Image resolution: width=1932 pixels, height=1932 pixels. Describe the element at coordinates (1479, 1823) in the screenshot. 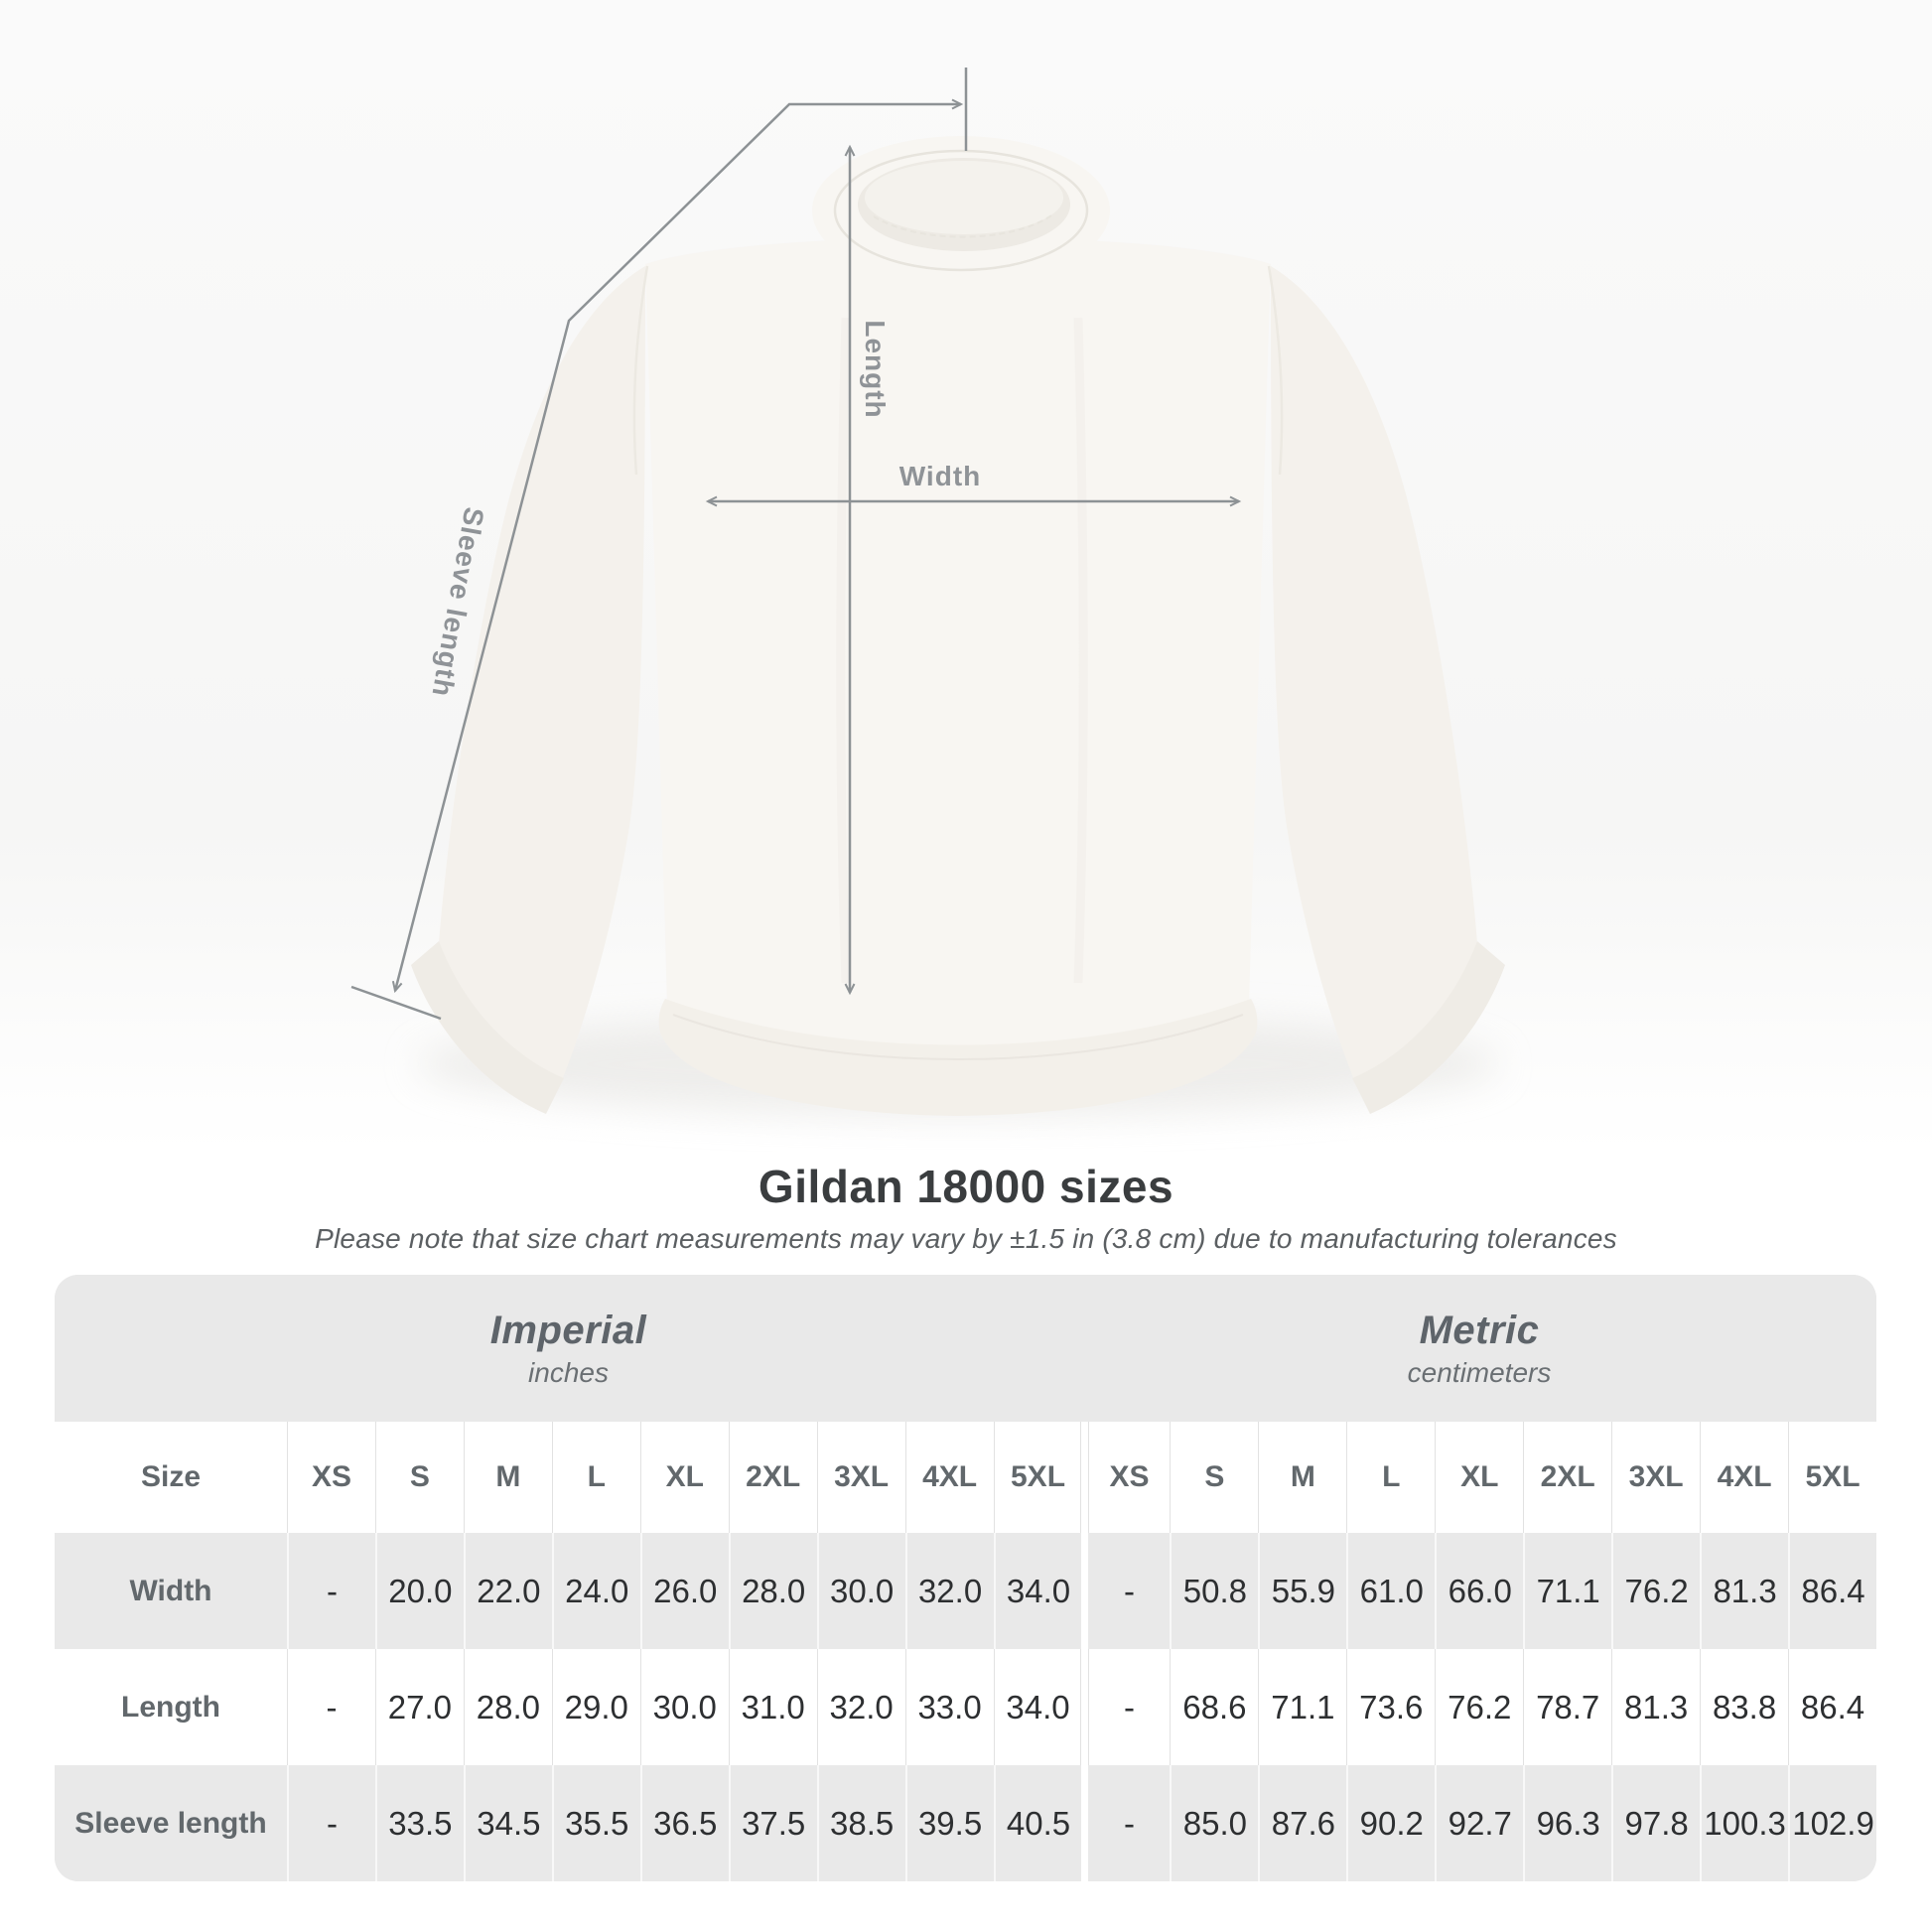

I see `metric-value: 92.7` at that location.